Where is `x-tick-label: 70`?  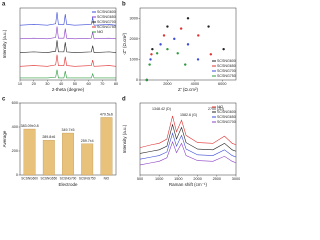 x-tick-label: 70 is located at coordinates (102, 84).